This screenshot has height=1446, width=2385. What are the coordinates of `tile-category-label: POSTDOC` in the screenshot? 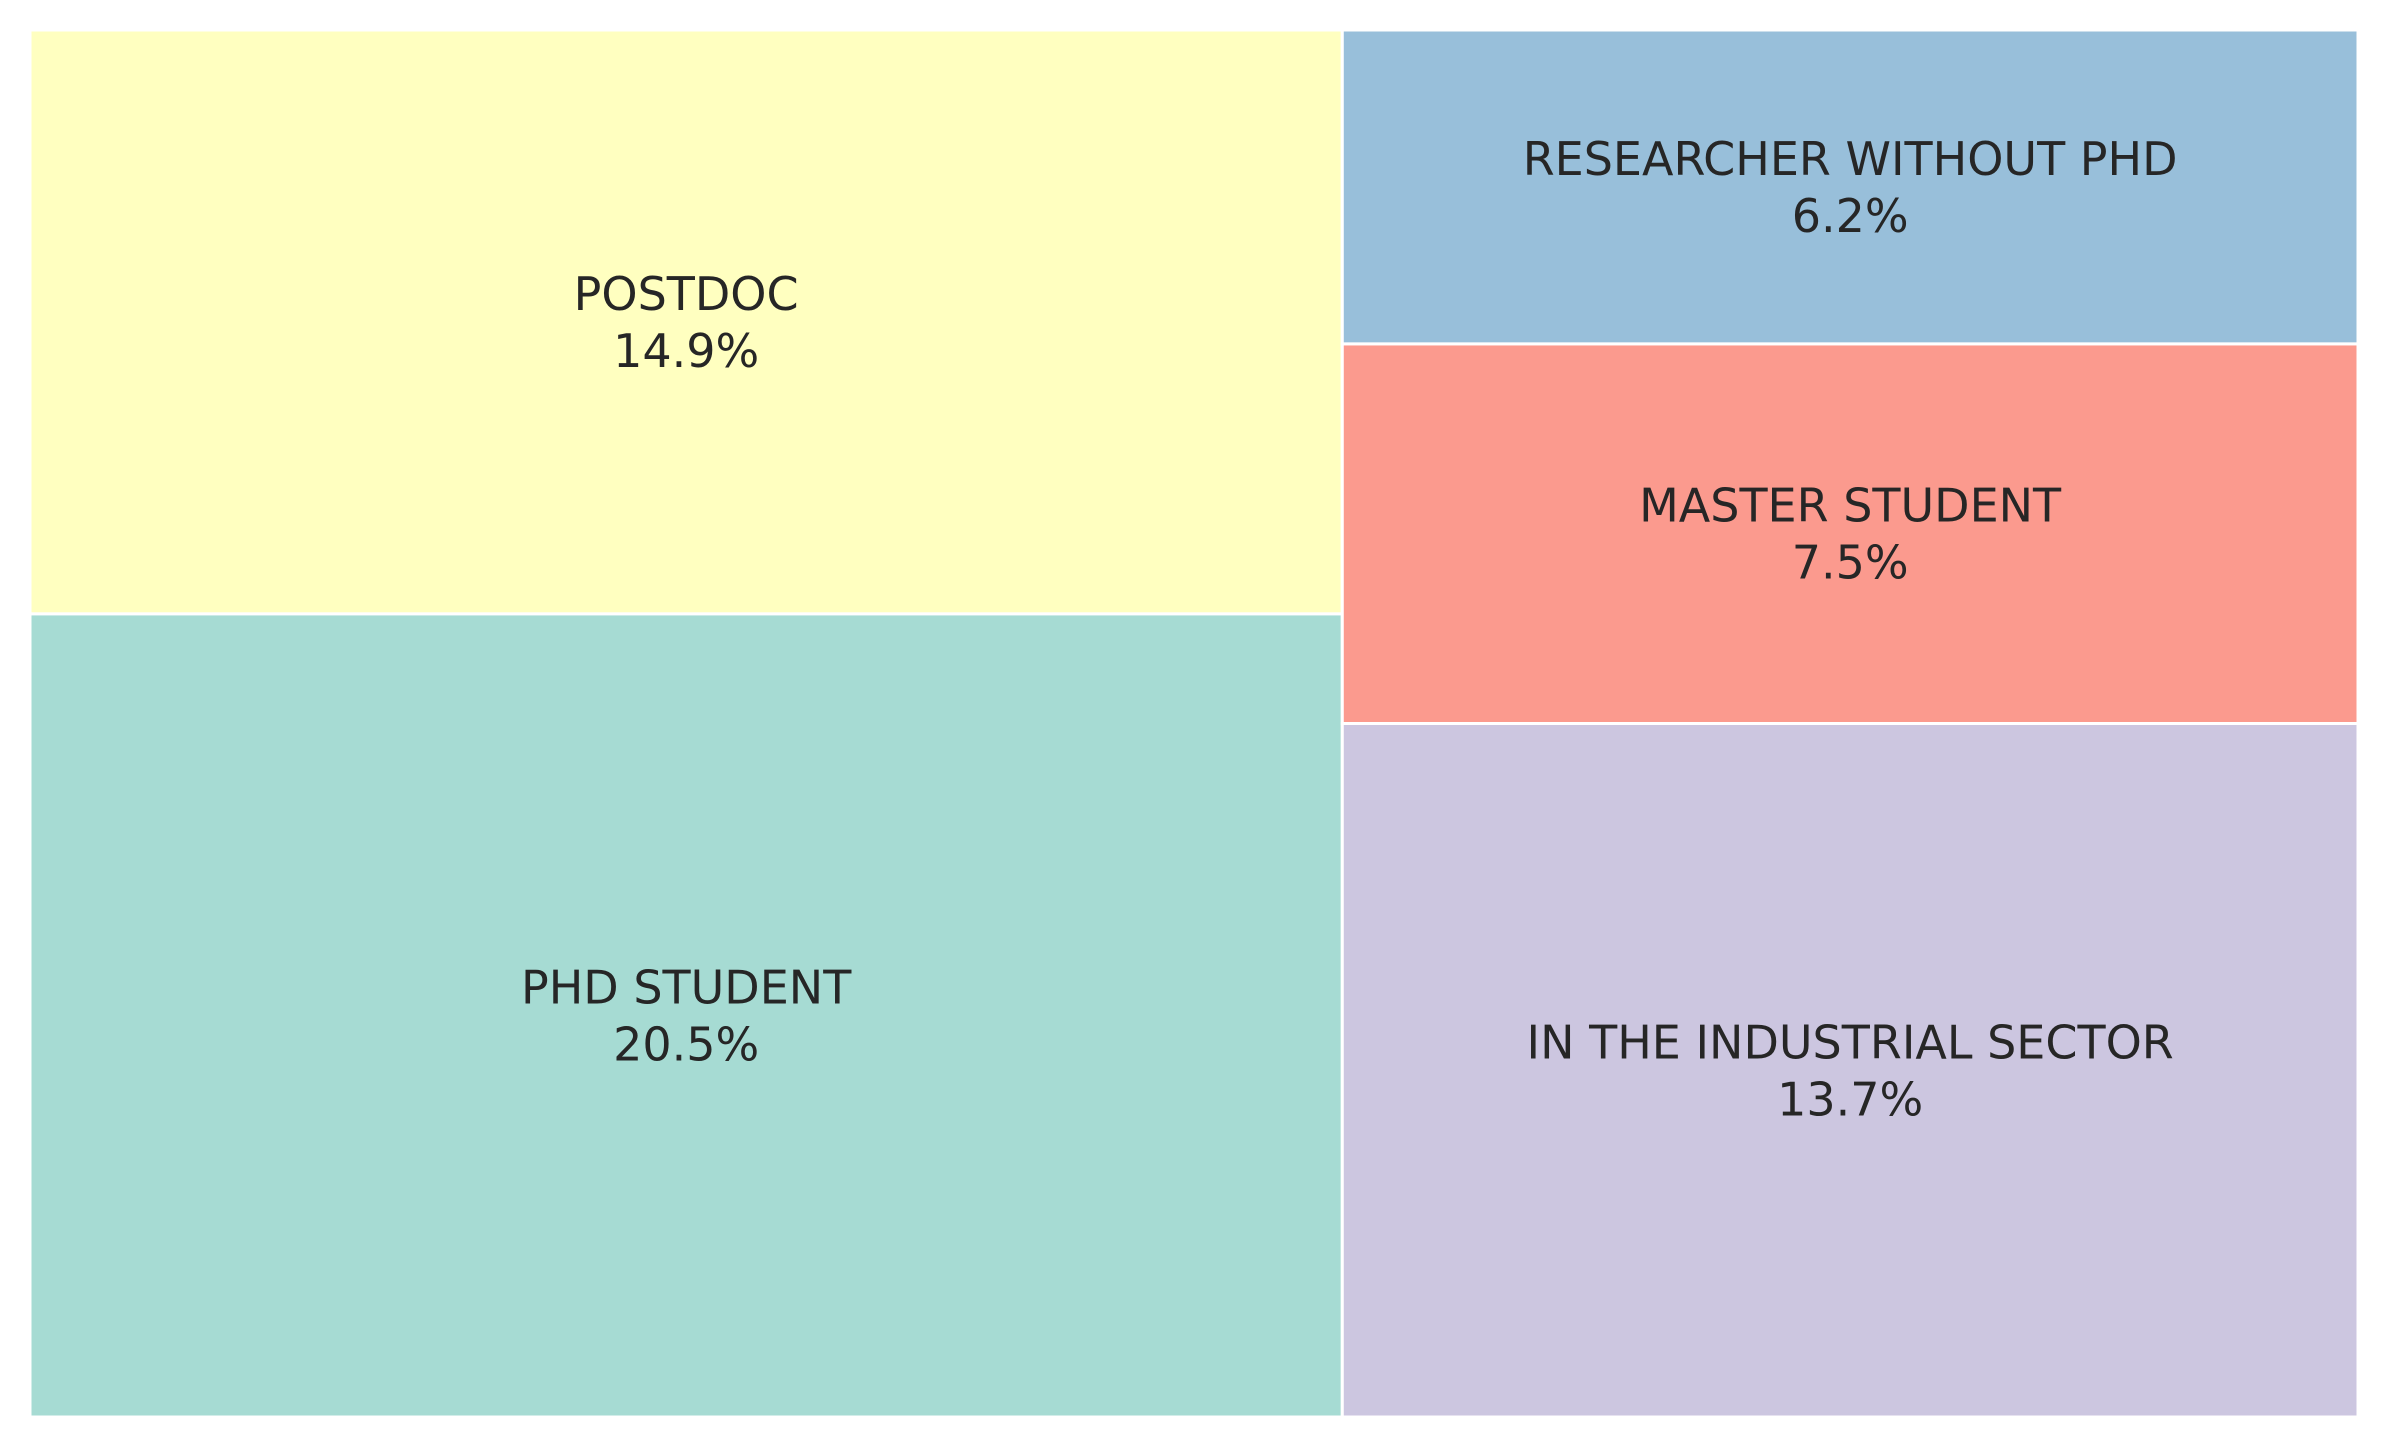 It's located at (686, 294).